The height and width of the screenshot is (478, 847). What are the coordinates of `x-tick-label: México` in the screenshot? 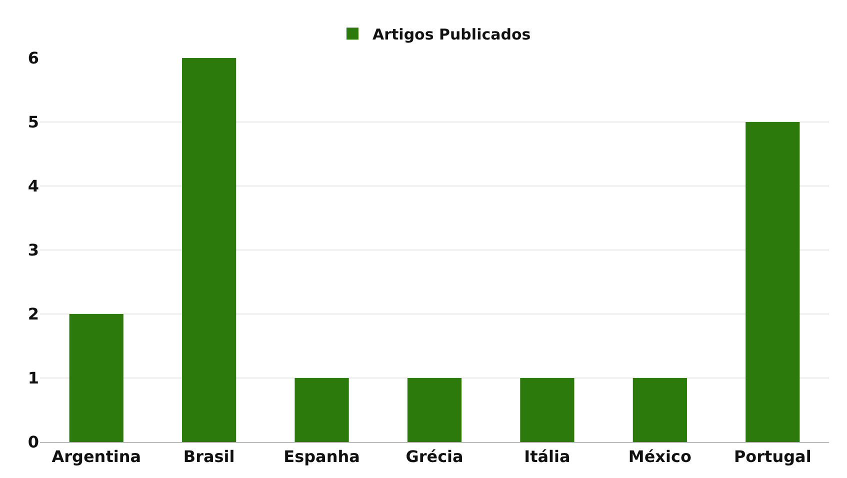 It's located at (660, 456).